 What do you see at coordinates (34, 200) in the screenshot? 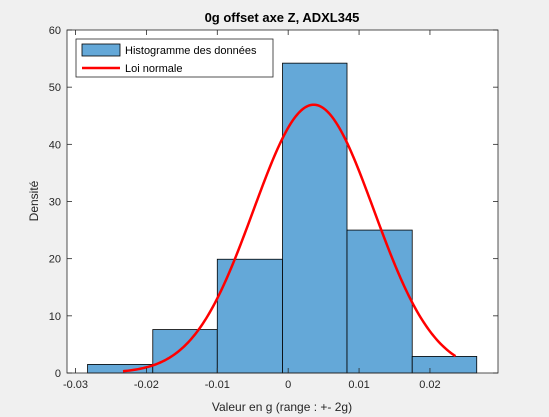
I see `y-axis-label: Densité` at bounding box center [34, 200].